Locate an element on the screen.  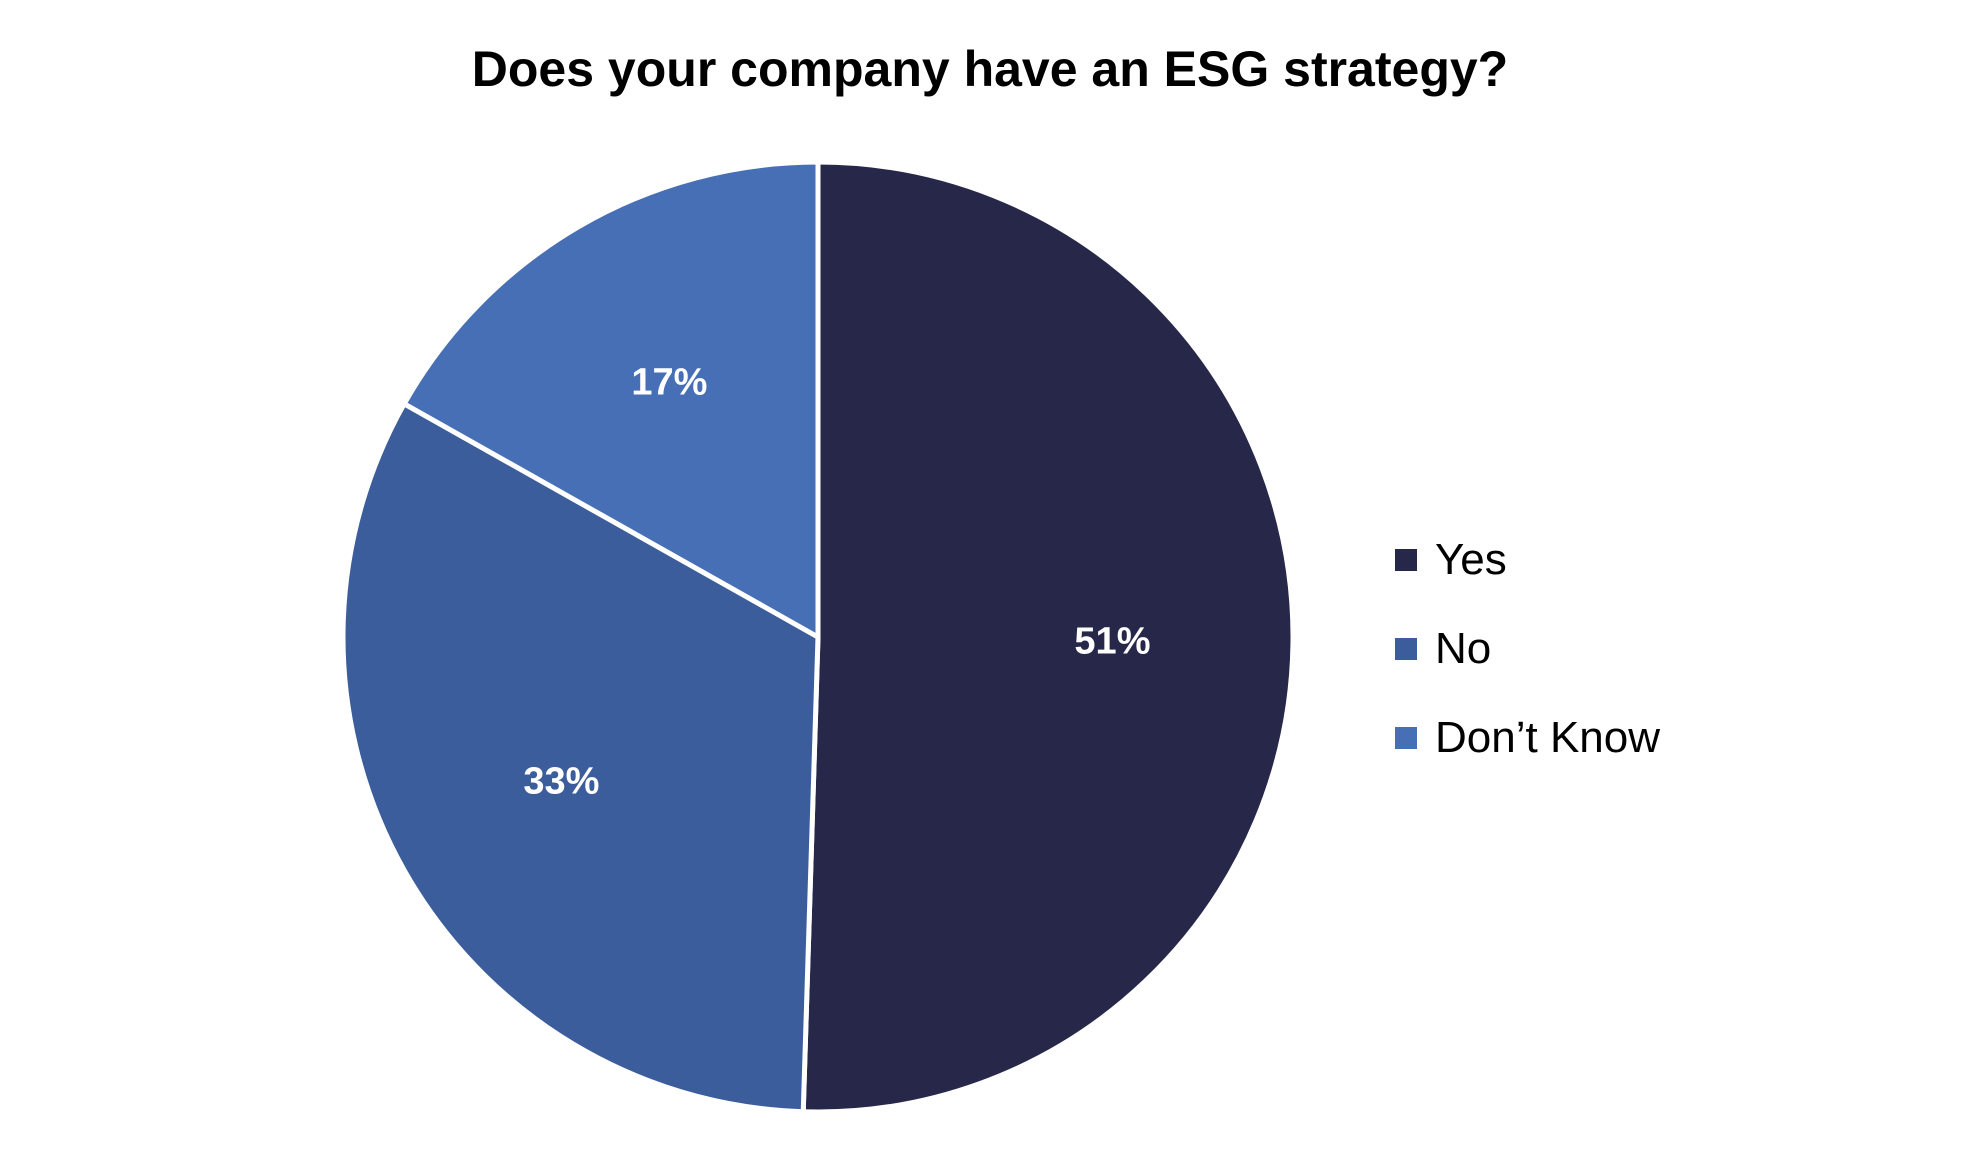
legend-swatch-no is located at coordinates (1406, 648).